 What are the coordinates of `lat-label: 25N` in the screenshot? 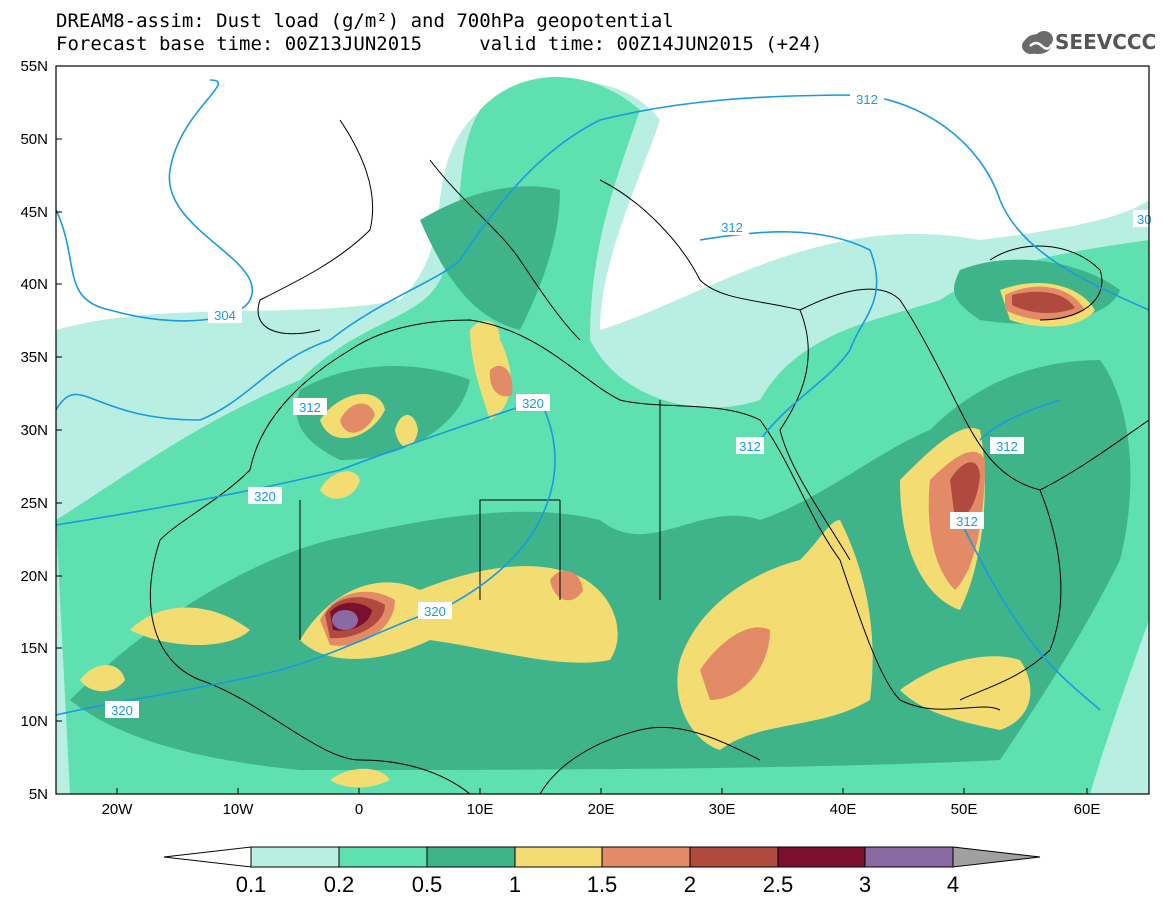 It's located at (34, 503).